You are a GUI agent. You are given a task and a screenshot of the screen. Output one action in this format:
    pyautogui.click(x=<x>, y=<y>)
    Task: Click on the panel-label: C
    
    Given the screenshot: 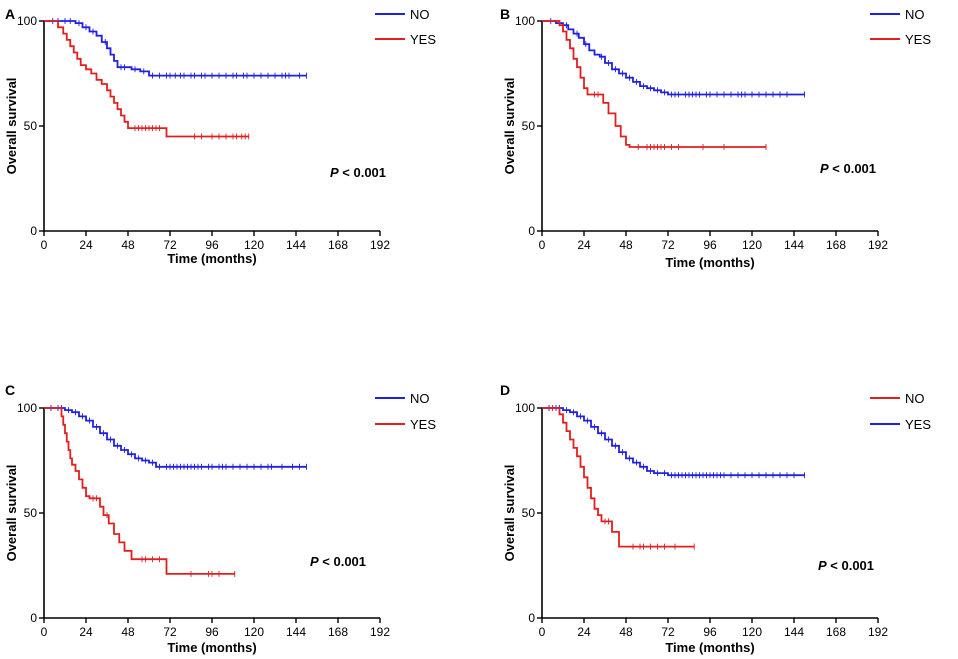 What is the action you would take?
    pyautogui.click(x=10, y=390)
    